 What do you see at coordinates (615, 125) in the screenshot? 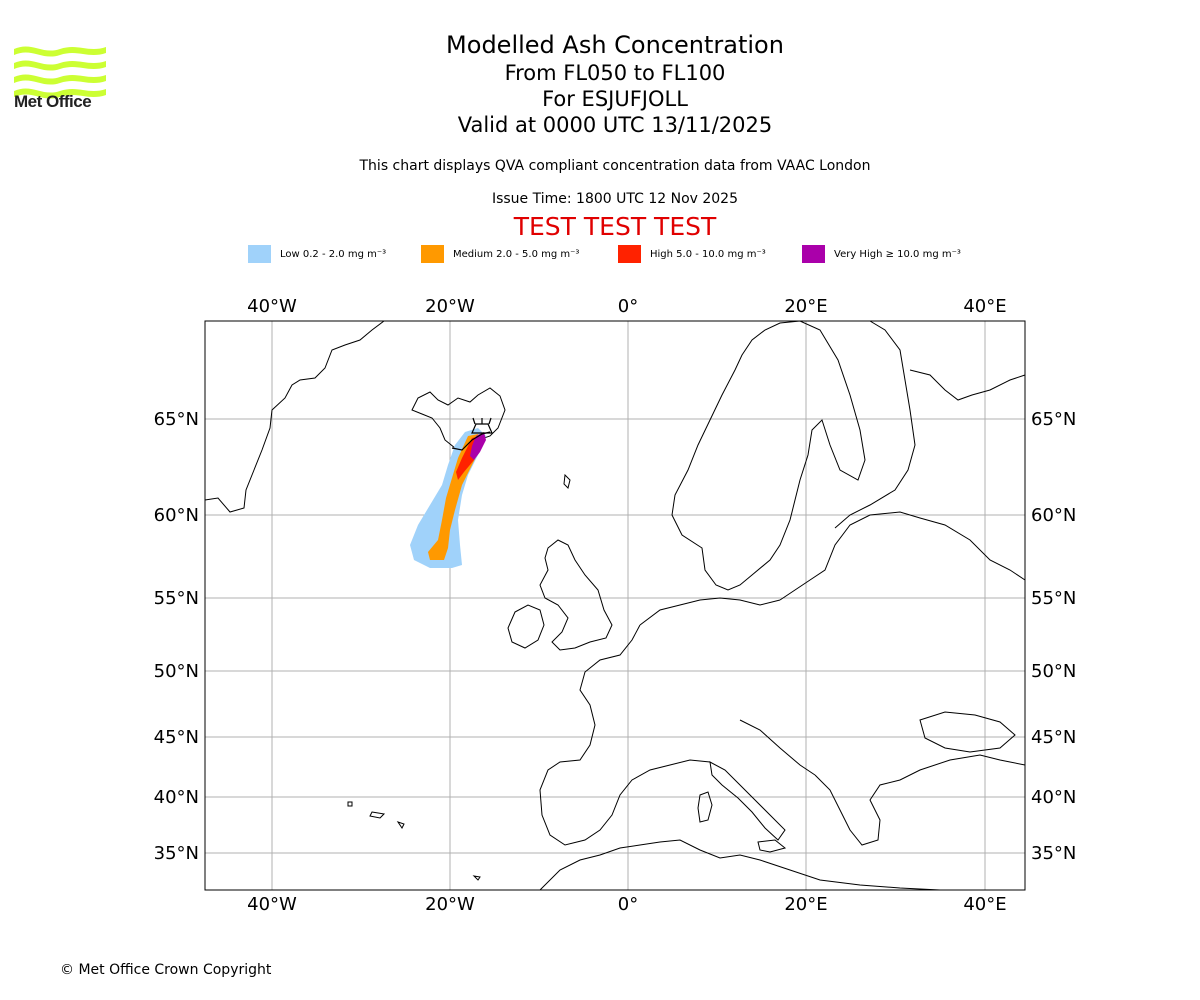
I see `valid-time: Valid at 0000 UTC 13/11/2025` at bounding box center [615, 125].